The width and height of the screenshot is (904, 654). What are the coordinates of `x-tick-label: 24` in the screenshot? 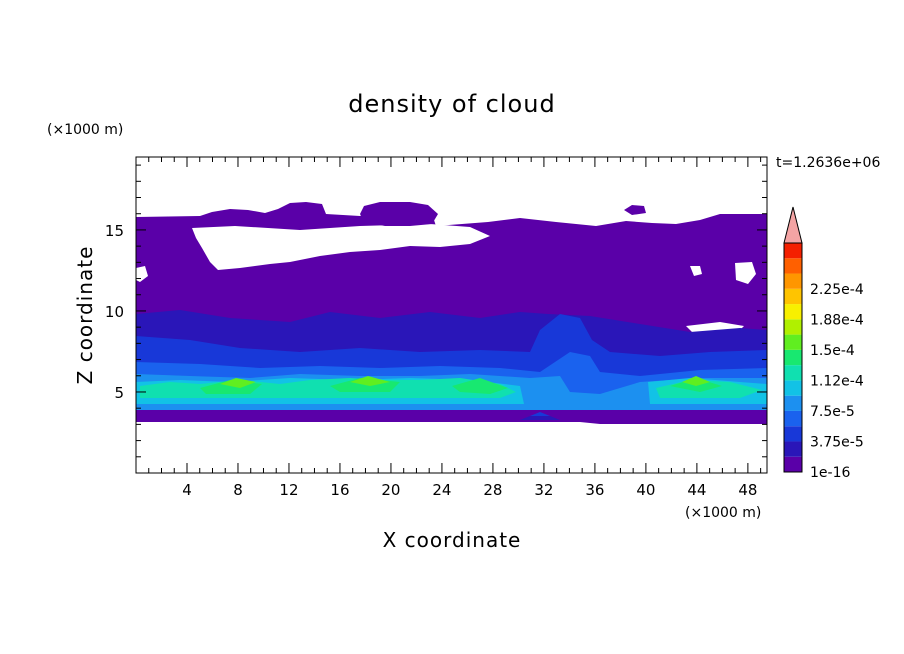 It's located at (441, 490).